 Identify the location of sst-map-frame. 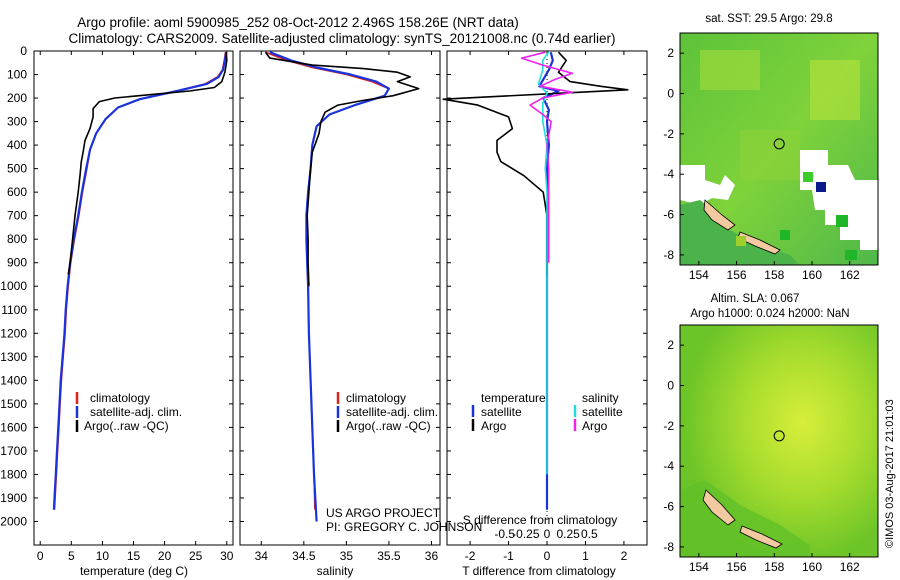
(779, 149).